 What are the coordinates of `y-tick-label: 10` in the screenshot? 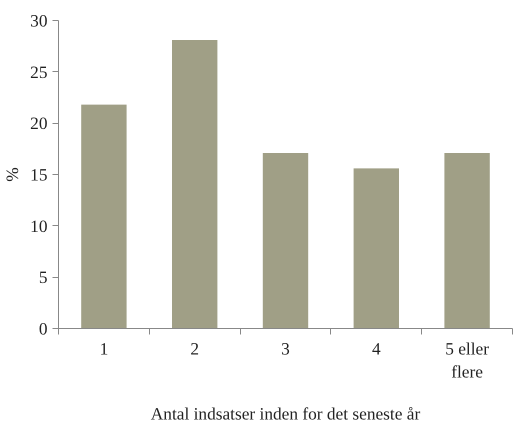 It's located at (39, 226).